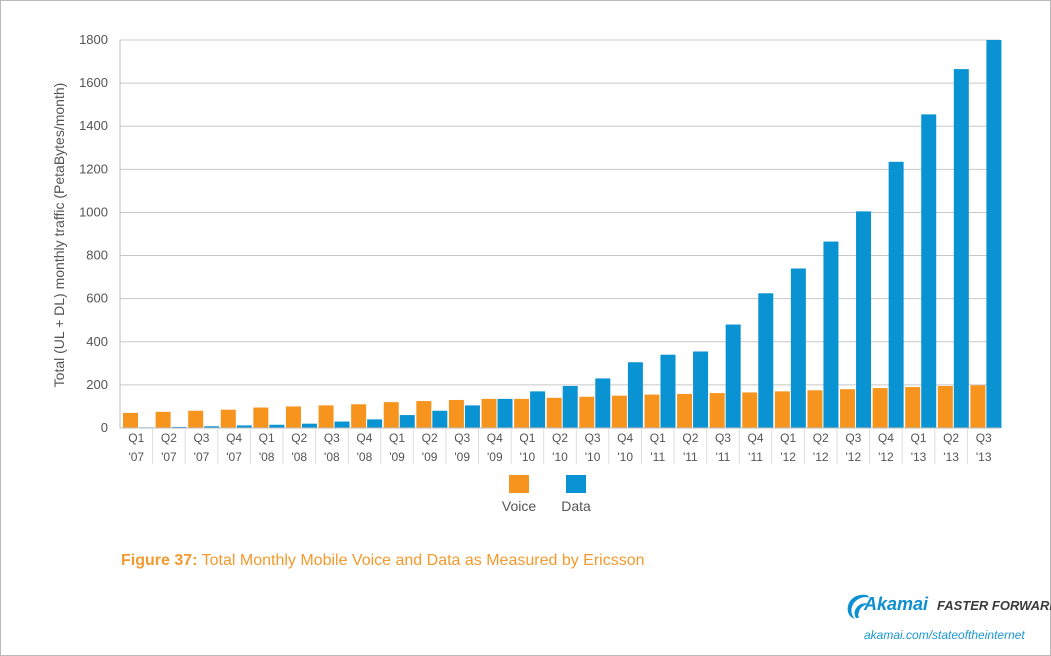 The height and width of the screenshot is (656, 1051). Describe the element at coordinates (93, 39) in the screenshot. I see `y-tick-label: 1800` at that location.